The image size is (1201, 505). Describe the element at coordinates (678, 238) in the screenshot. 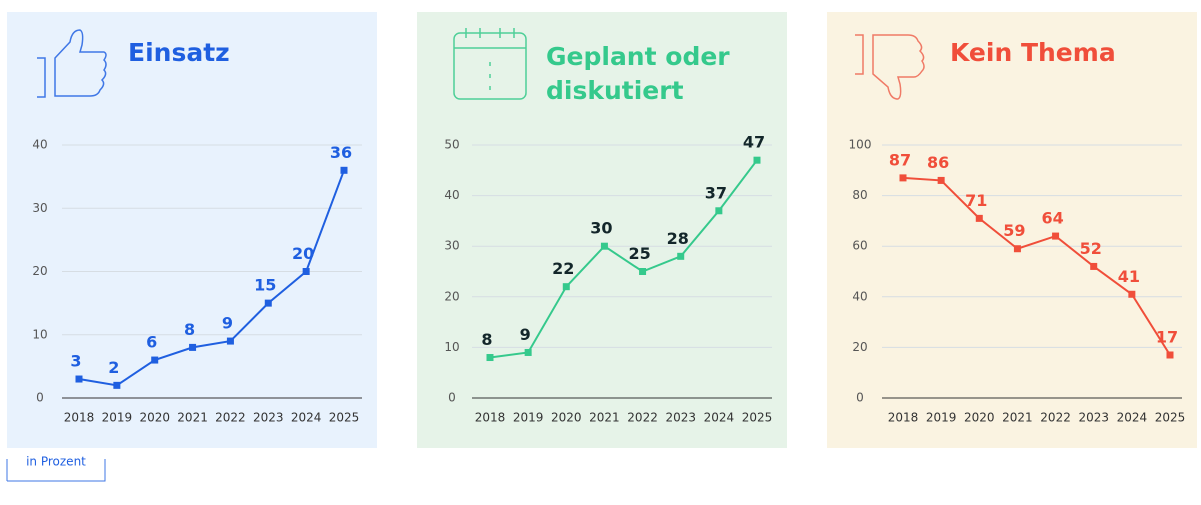

I see `value-label: 28` at that location.